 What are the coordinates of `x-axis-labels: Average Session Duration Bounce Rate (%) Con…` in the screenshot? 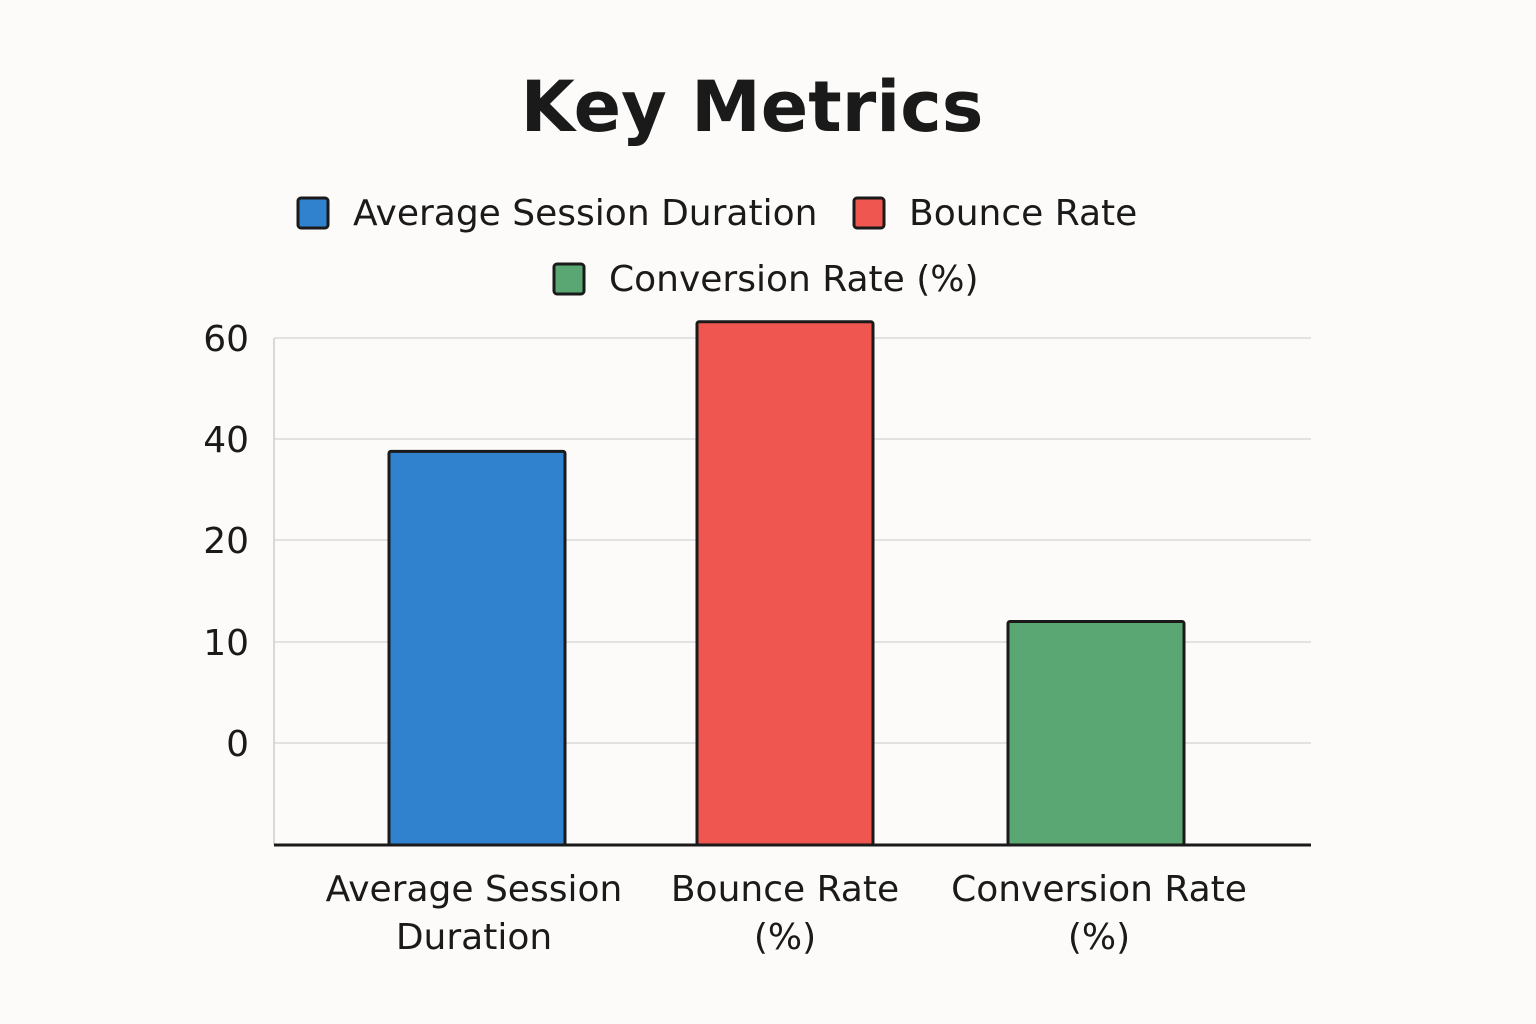 It's located at (786, 913).